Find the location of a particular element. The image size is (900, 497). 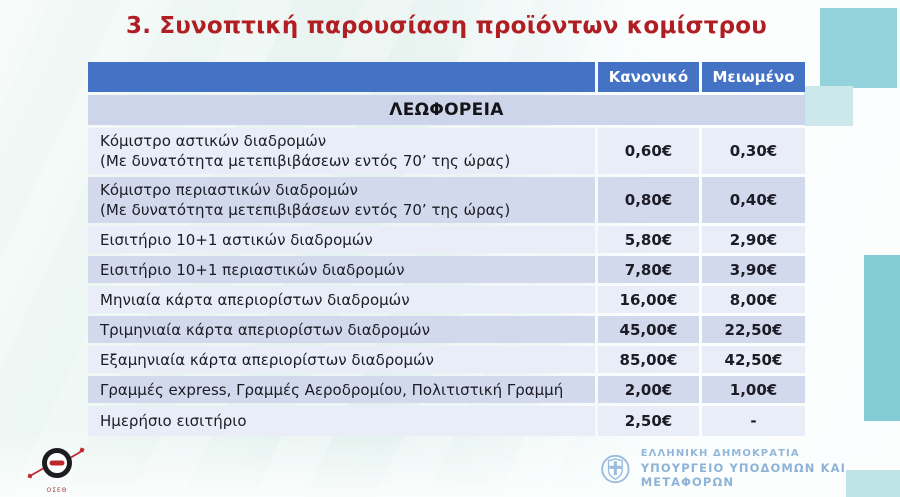

reduced-fare-value: - is located at coordinates (753, 421).